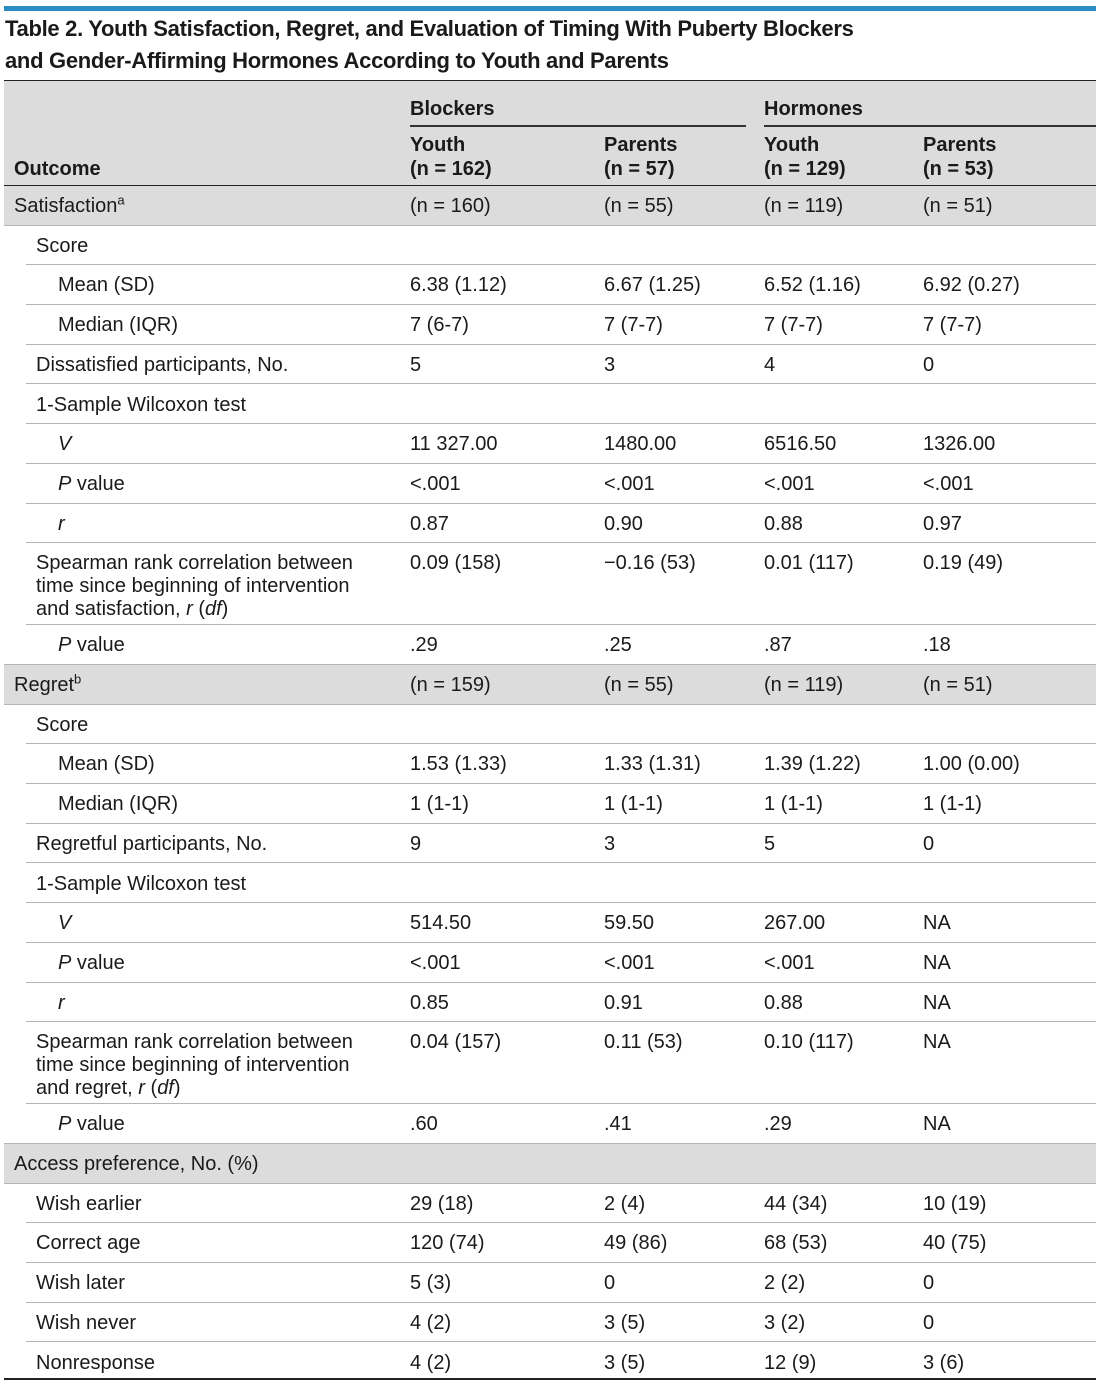  I want to click on table-row: Wish earlier 29 (18) 2 (4) 44 (34) 10 (19), so click(550, 1204).